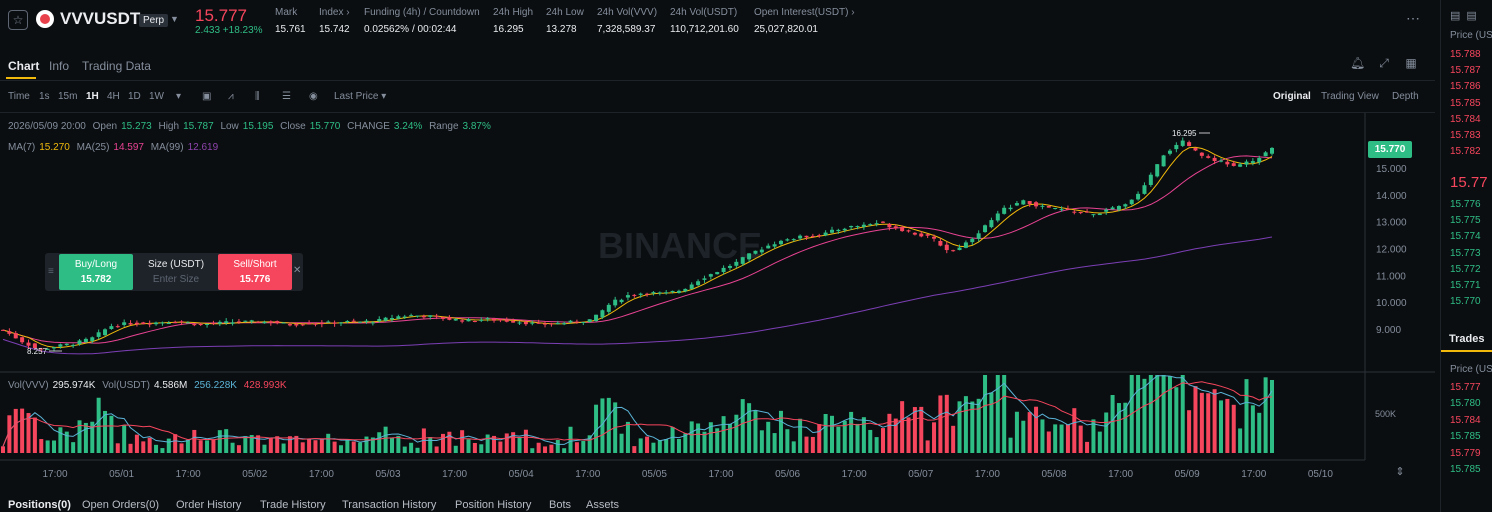 Image resolution: width=1492 pixels, height=512 pixels. I want to click on ask-price-row: 15.786, so click(1465, 87).